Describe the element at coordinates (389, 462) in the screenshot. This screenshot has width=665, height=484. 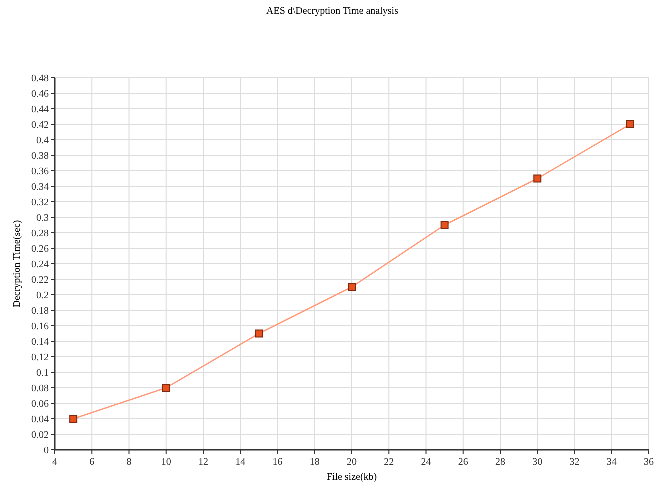
I see `x-tick-label: 22` at that location.